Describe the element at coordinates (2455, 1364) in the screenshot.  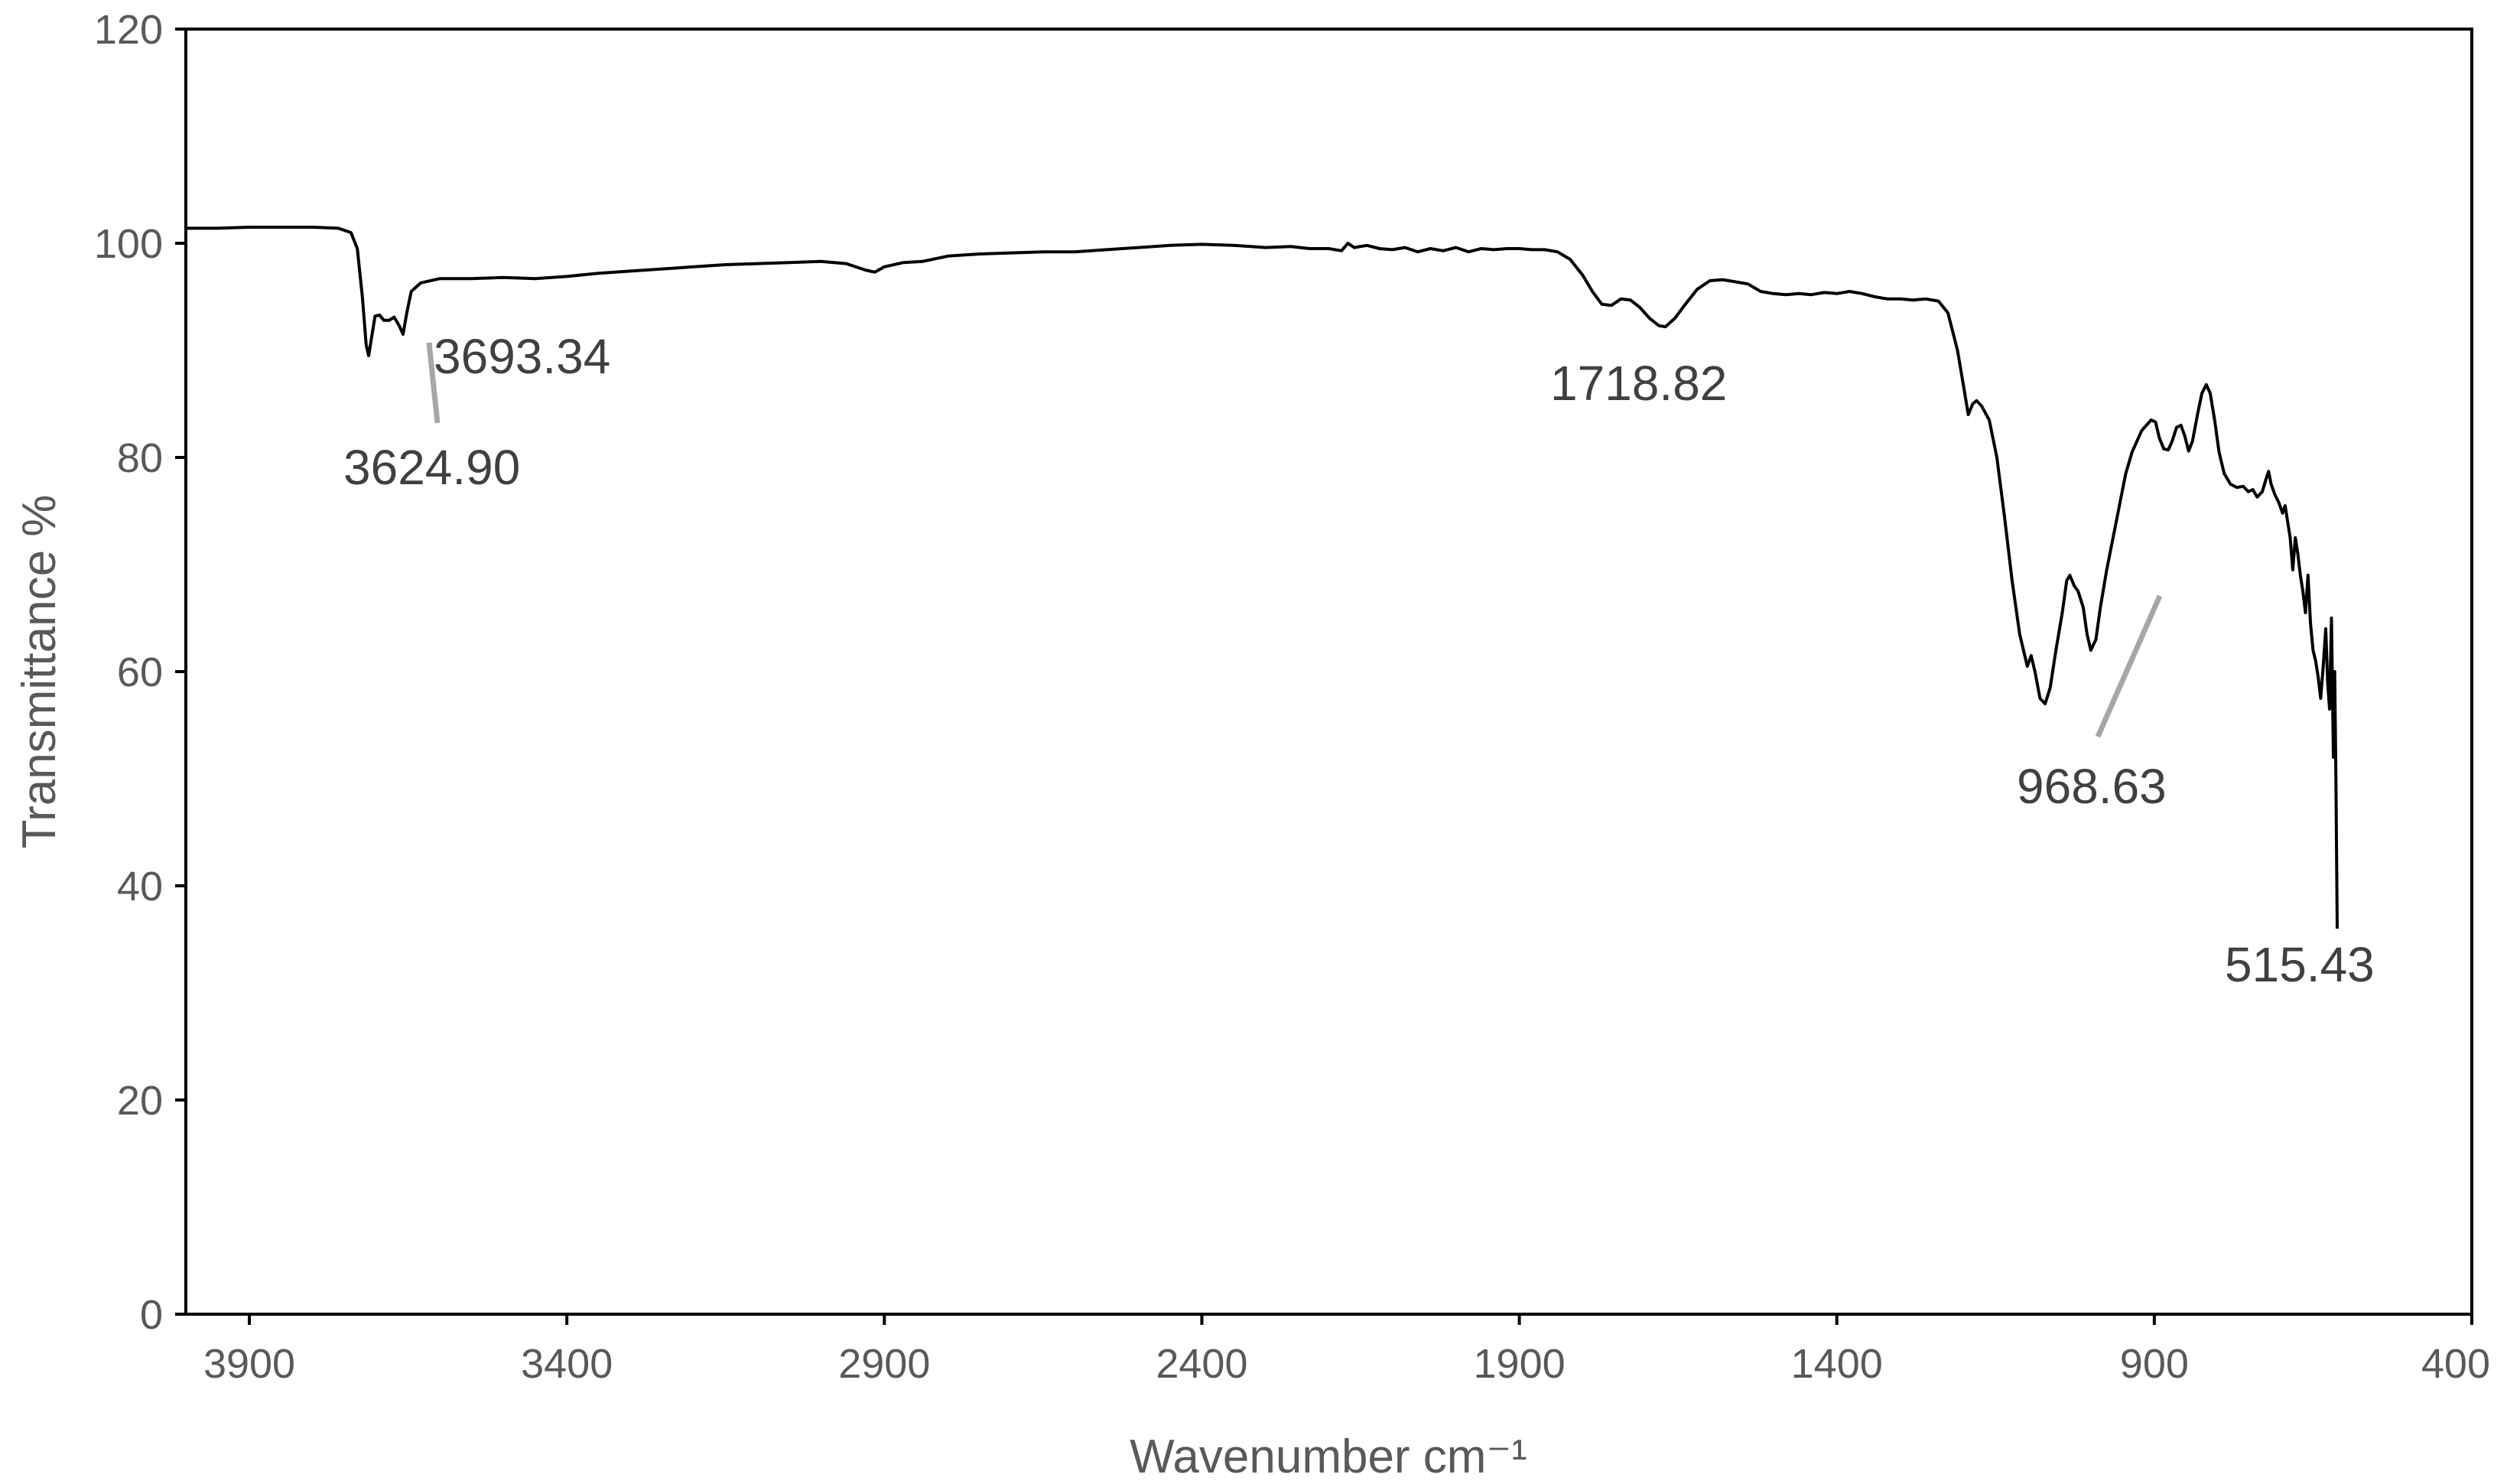
I see `x-tick-label: 400` at that location.